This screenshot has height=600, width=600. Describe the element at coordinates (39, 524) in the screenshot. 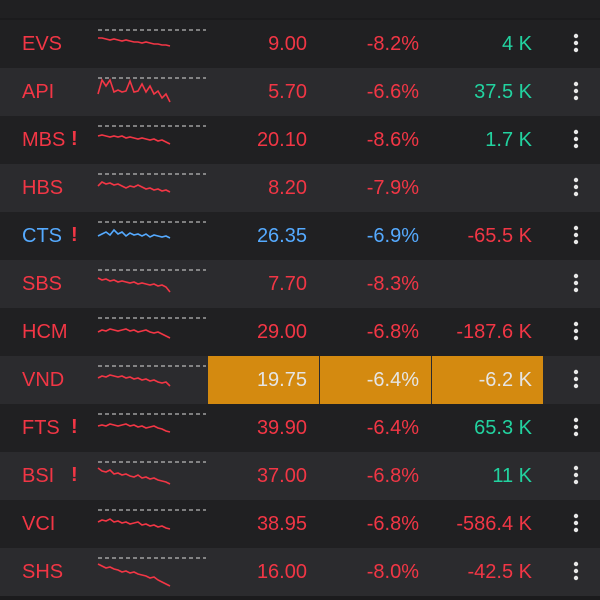

I see `ticker-symbol: VCI` at that location.